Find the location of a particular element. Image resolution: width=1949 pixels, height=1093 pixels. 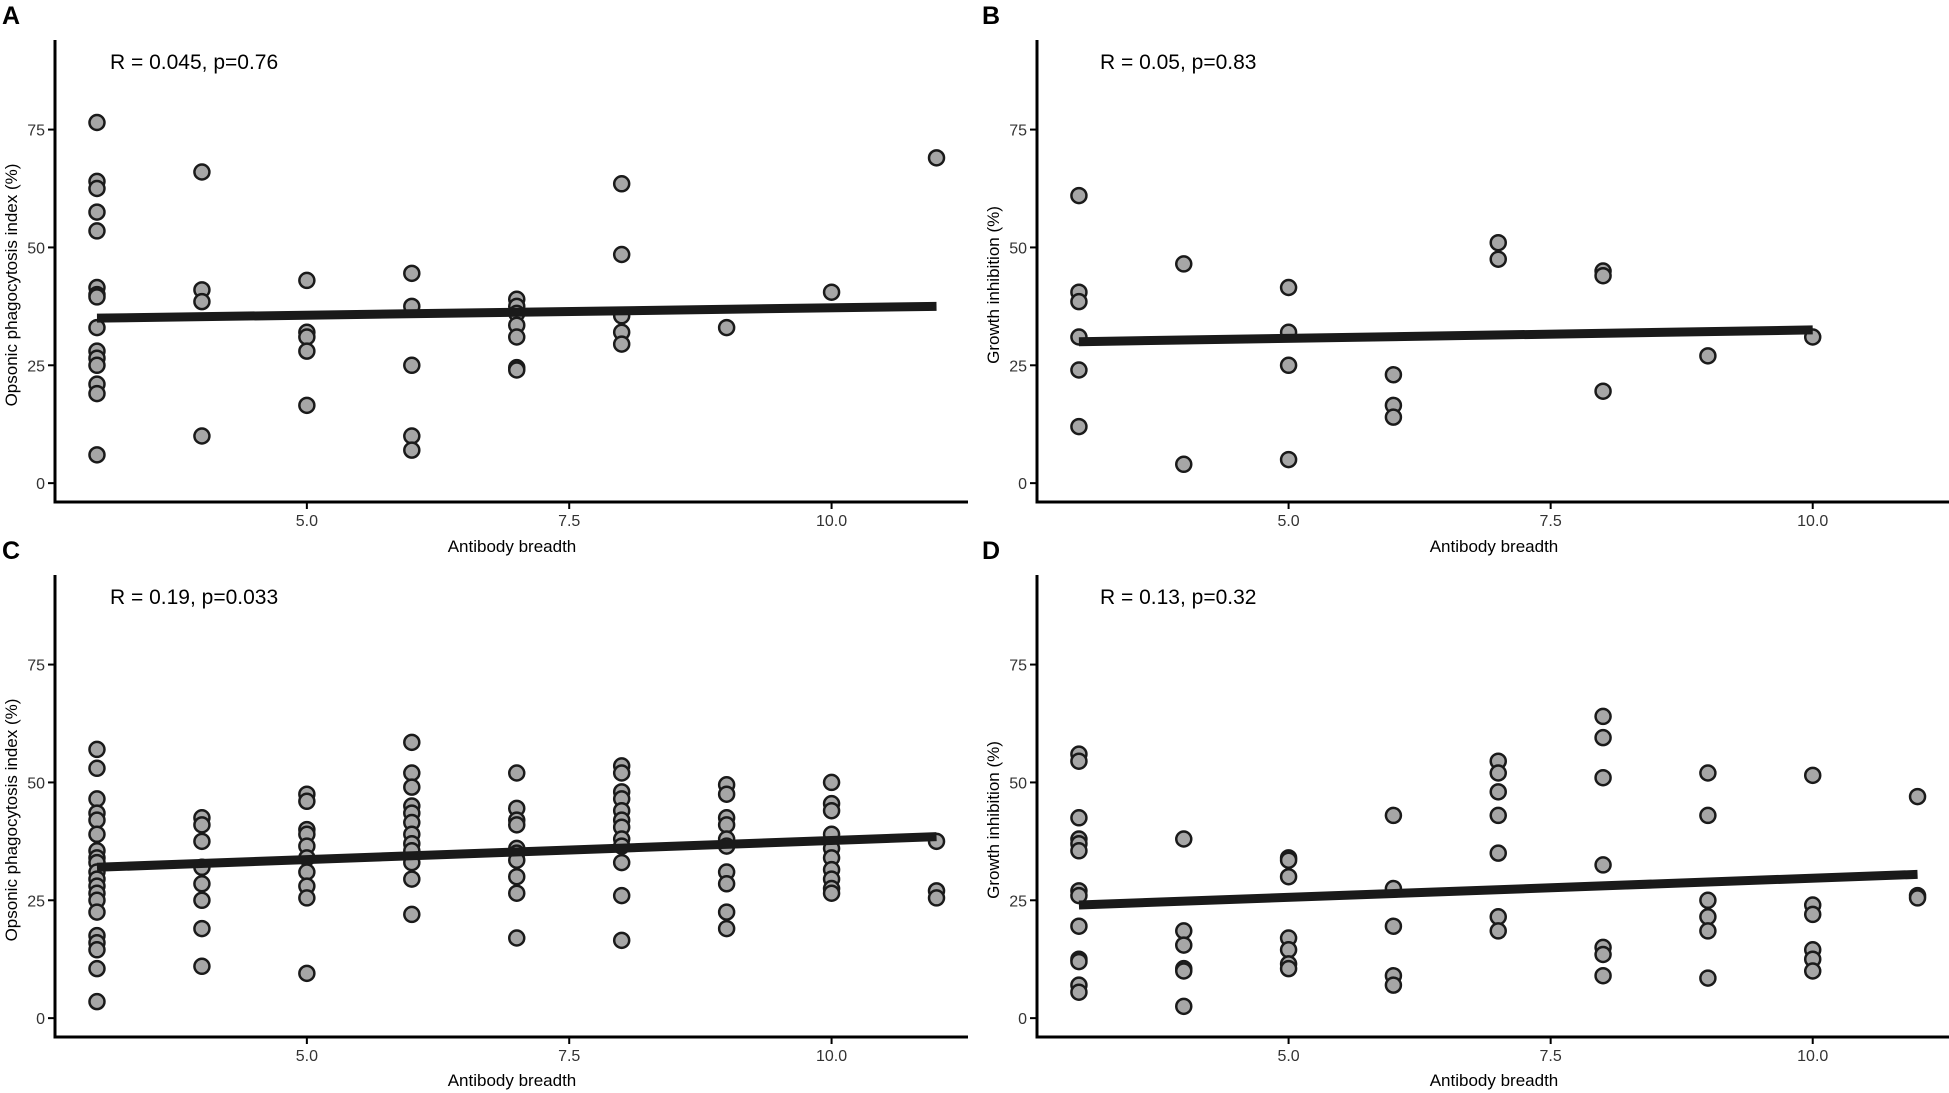

panel-letter: D is located at coordinates (991, 551).